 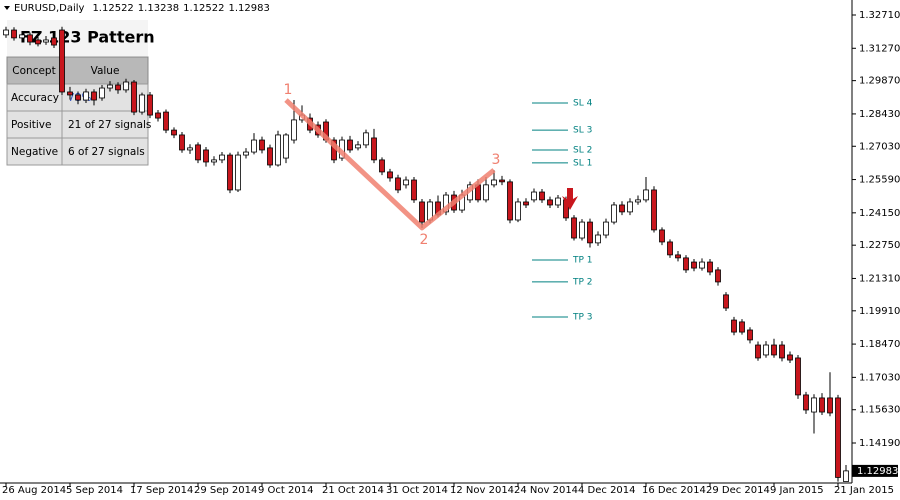 What do you see at coordinates (879, 213) in the screenshot?
I see `y-tick-label: 1.24150` at bounding box center [879, 213].